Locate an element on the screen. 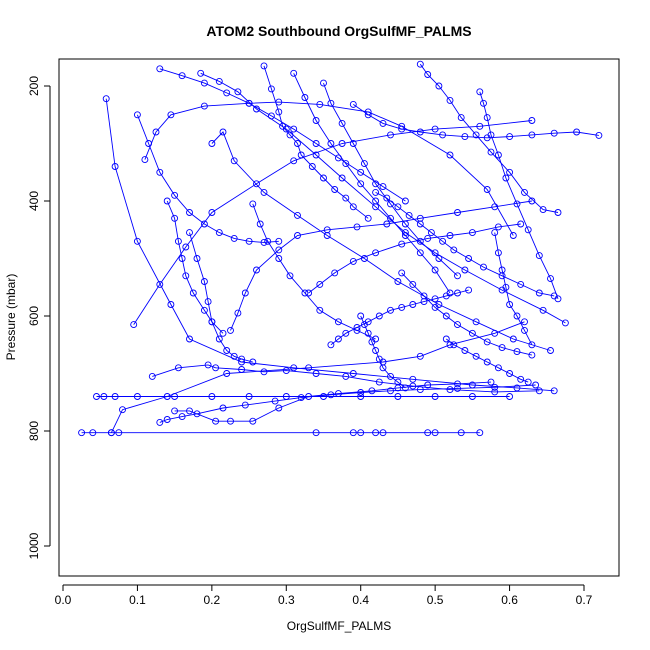 Image resolution: width=650 pixels, height=650 pixels. y-tick-label: 1000 is located at coordinates (34, 545).